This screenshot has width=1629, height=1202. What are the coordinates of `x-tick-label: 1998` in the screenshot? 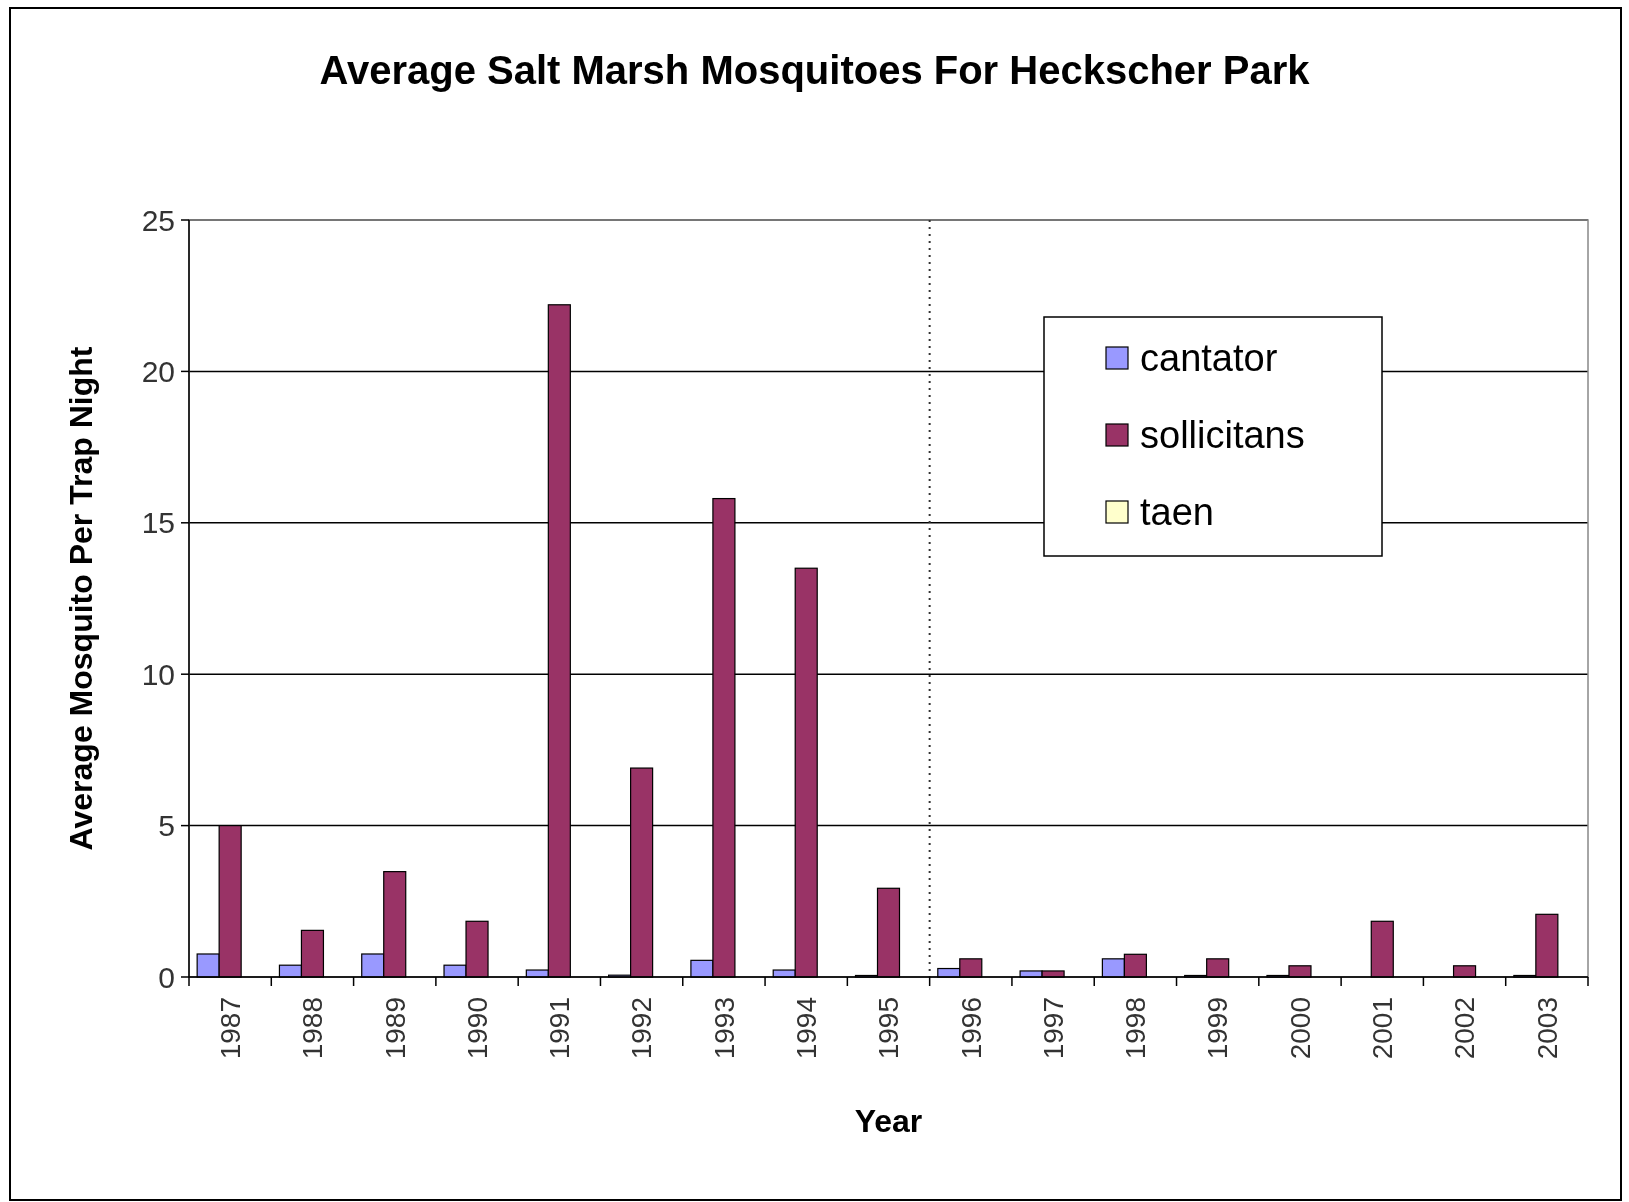 It's located at (1136, 1028).